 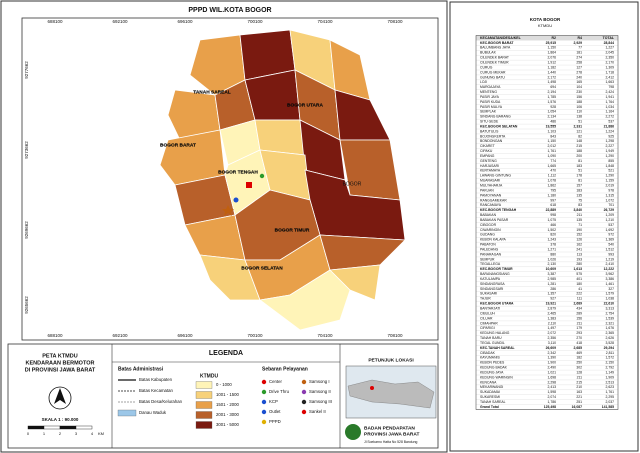 What do you see at coordinates (610, 240) in the screenshot?
I see `table-cell: 1,369` at bounding box center [610, 240].